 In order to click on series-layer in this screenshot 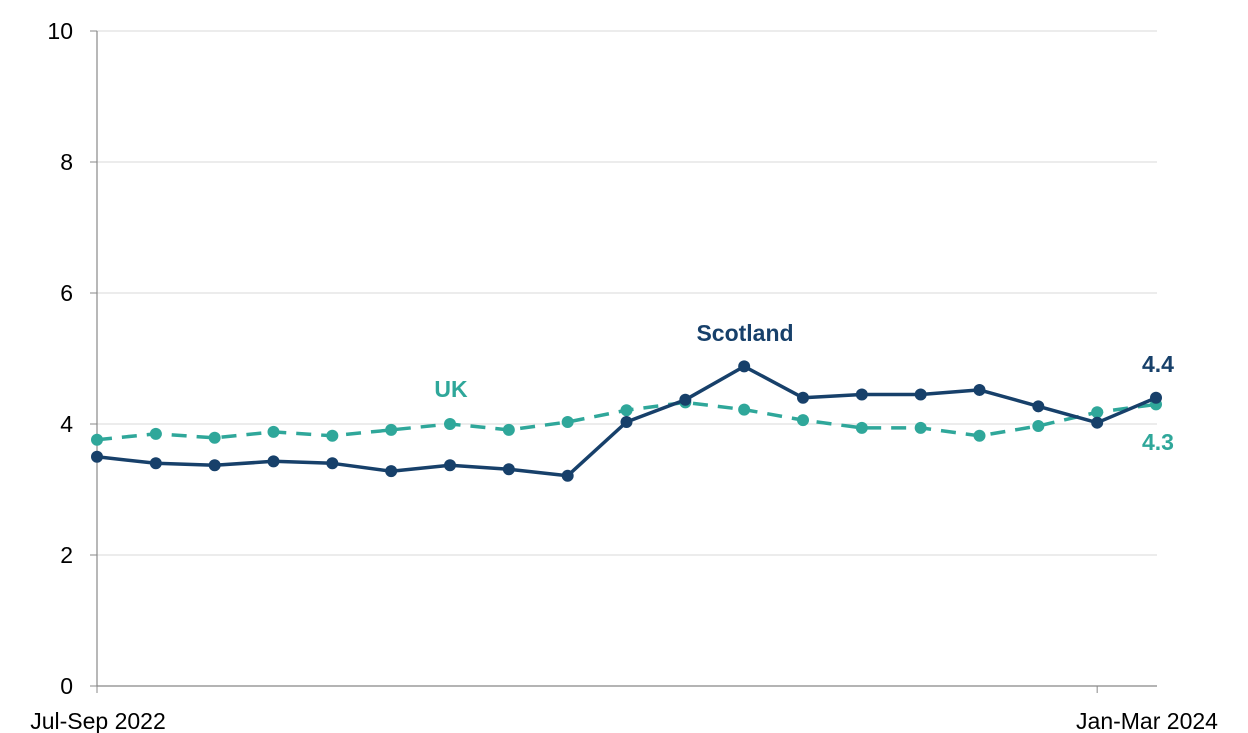, I will do `click(626, 421)`.